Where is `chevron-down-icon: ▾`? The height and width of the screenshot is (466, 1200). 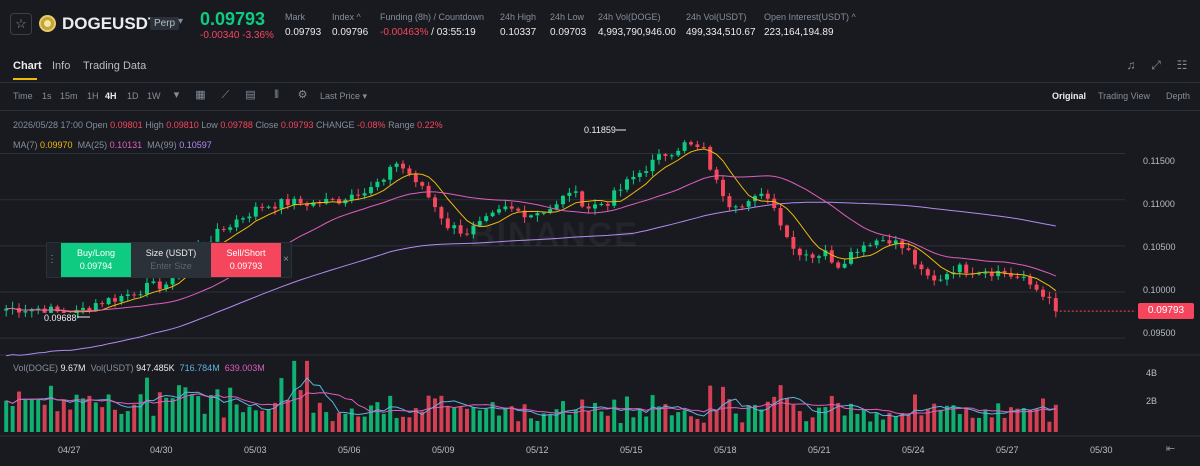 chevron-down-icon: ▾ is located at coordinates (181, 21).